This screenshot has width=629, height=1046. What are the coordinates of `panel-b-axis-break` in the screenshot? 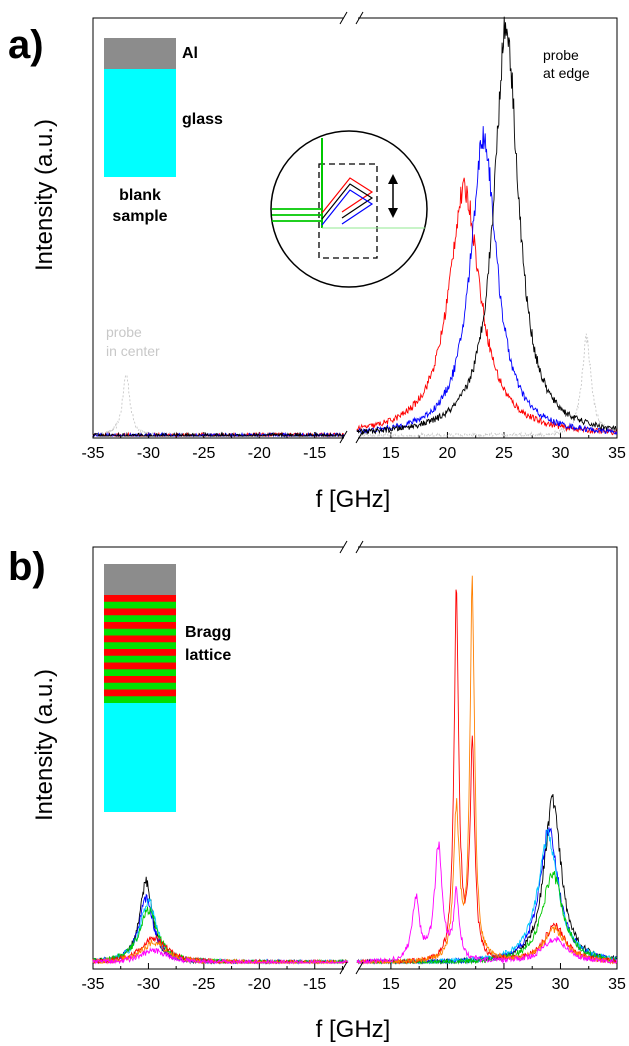 It's located at (351, 757).